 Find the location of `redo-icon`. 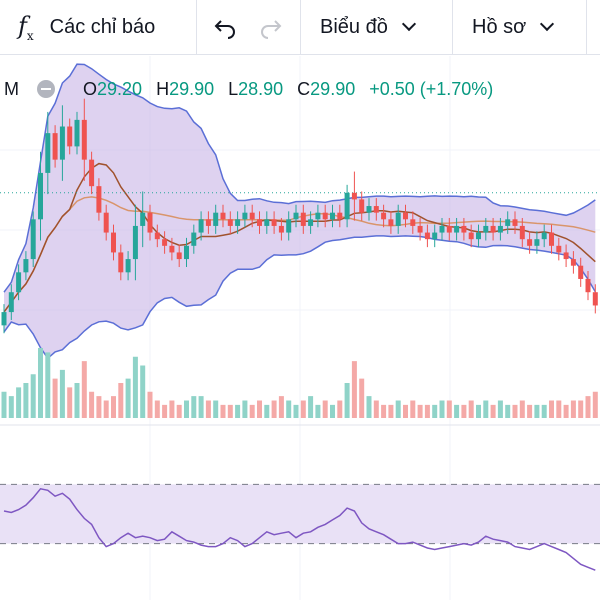

redo-icon is located at coordinates (271, 29).